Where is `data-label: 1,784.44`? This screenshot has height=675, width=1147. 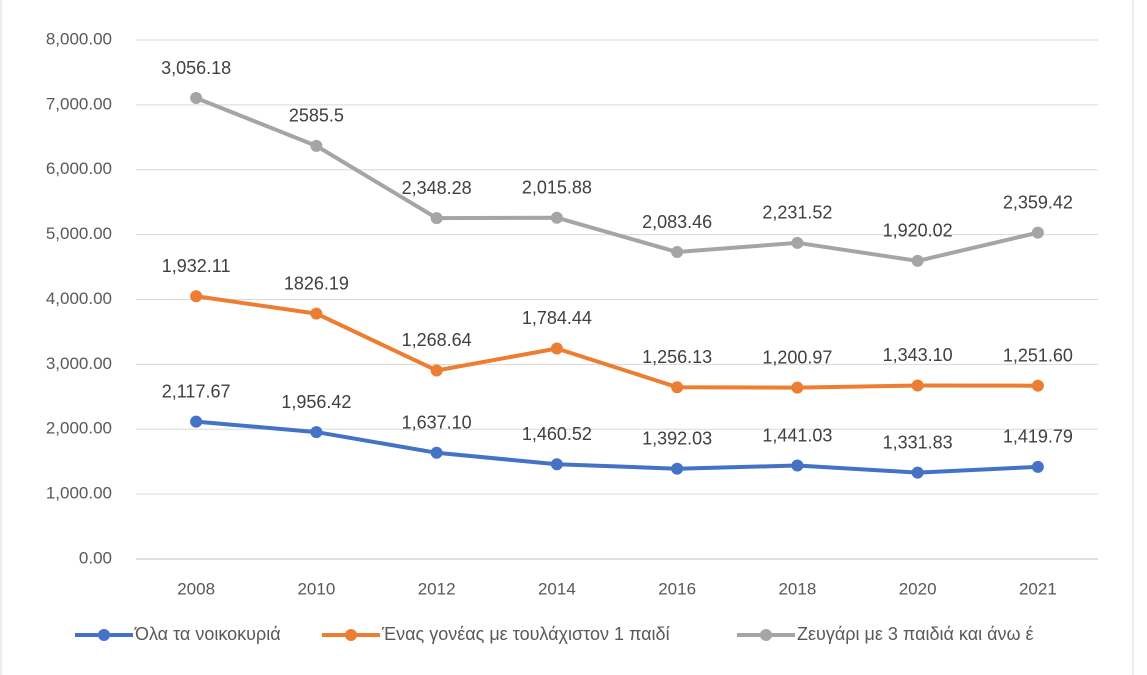 data-label: 1,784.44 is located at coordinates (557, 318).